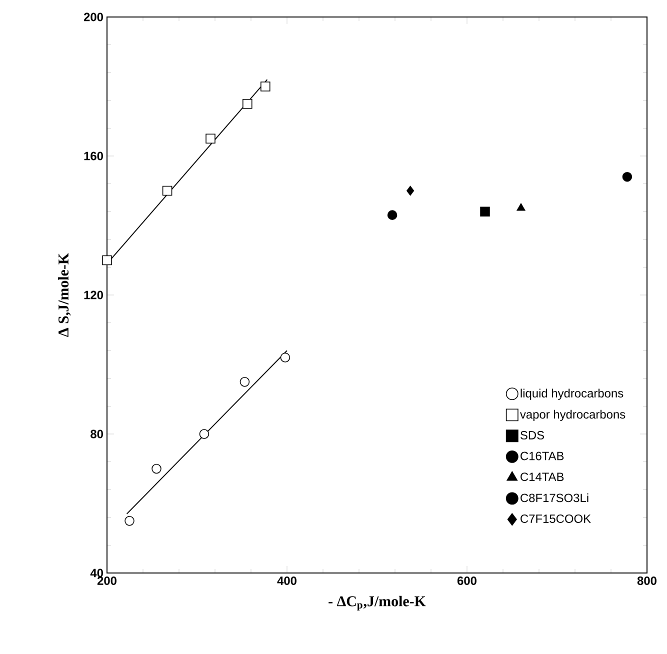 This screenshot has width=667, height=654. I want to click on legend-label: C14TAB, so click(542, 477).